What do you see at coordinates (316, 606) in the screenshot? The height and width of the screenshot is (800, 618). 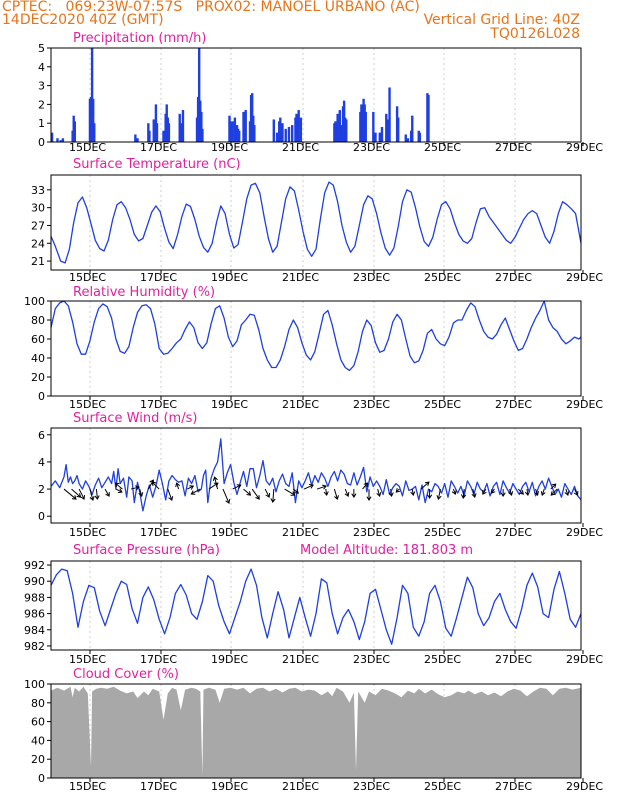 I see `pressure-series-line` at bounding box center [316, 606].